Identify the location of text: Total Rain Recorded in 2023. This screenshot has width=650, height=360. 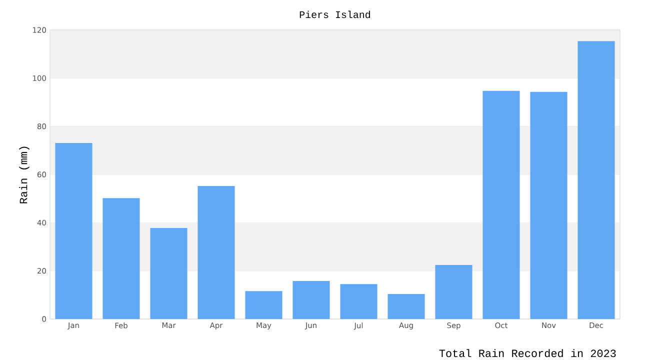
(527, 353).